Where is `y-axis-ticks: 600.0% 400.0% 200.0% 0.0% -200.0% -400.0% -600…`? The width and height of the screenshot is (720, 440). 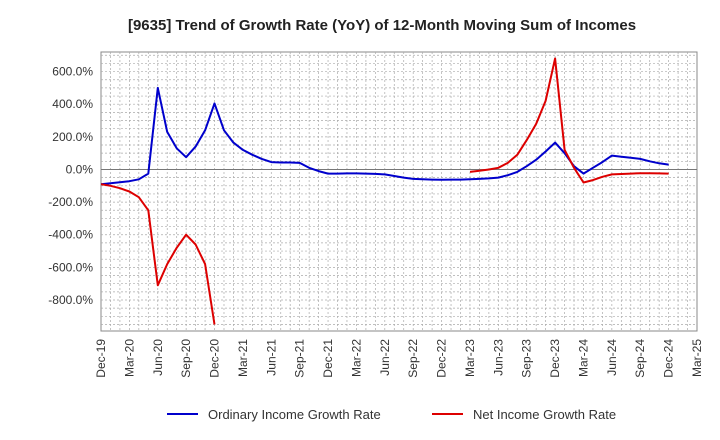
y-axis-ticks: 600.0% 400.0% 200.0% 0.0% -200.0% -400.0% -600… is located at coordinates (70, 186).